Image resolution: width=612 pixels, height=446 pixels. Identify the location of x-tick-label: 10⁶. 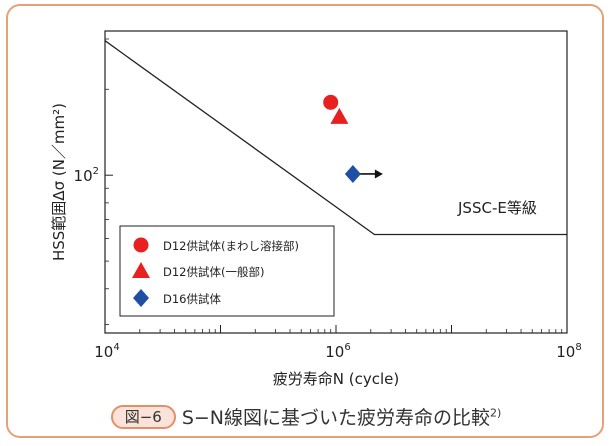
(337, 351).